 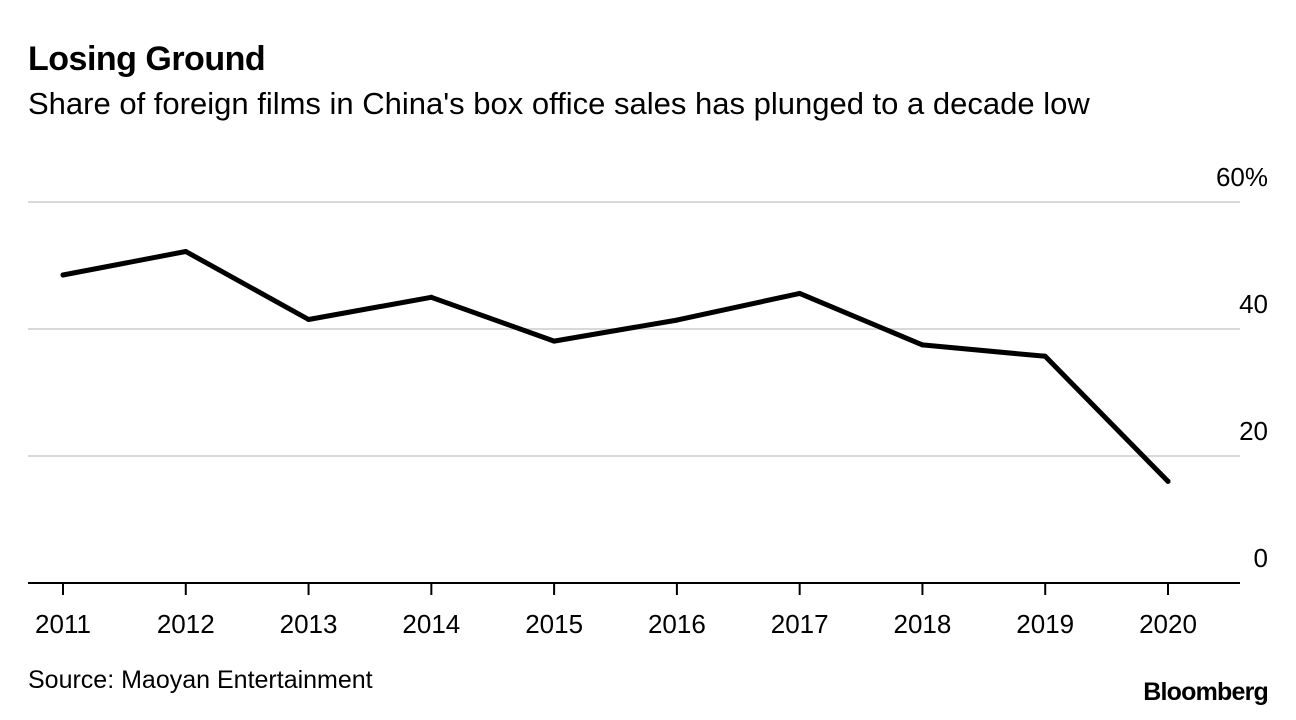 What do you see at coordinates (800, 293) in the screenshot?
I see `data-point-2017` at bounding box center [800, 293].